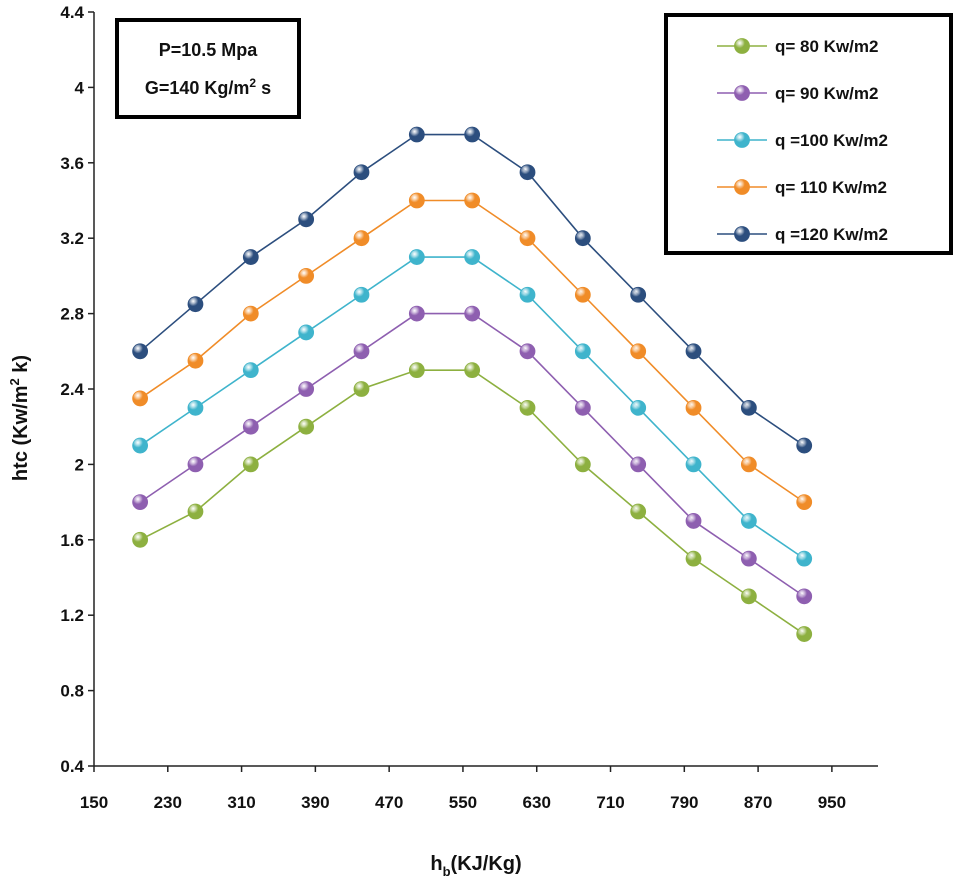  Describe the element at coordinates (72, 163) in the screenshot. I see `y-tick-label: 3.6` at that location.